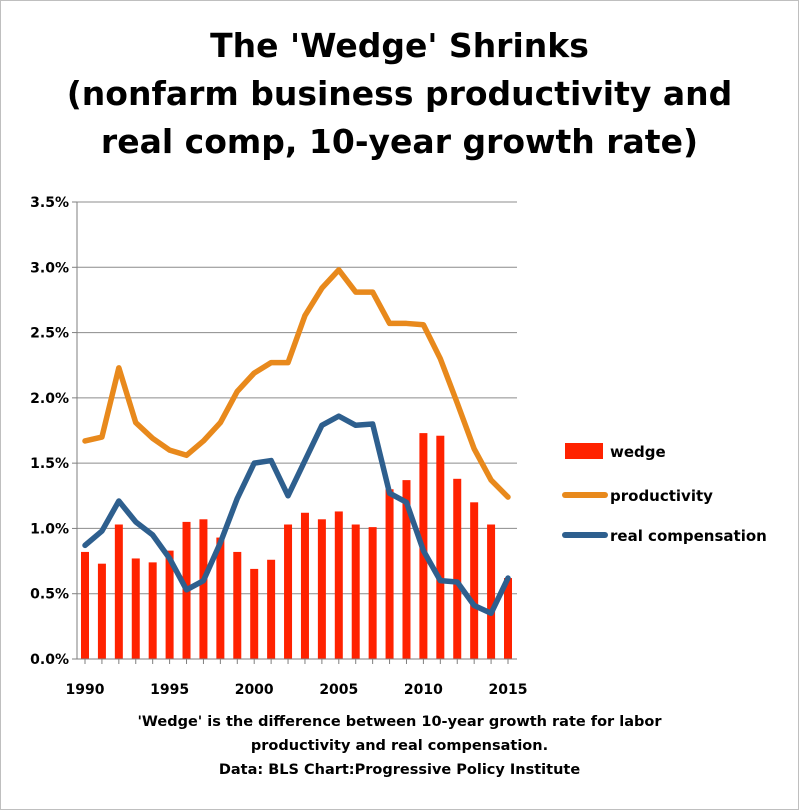 The width and height of the screenshot is (799, 810). I want to click on y-tick-label: 3.0%, so click(49, 268).